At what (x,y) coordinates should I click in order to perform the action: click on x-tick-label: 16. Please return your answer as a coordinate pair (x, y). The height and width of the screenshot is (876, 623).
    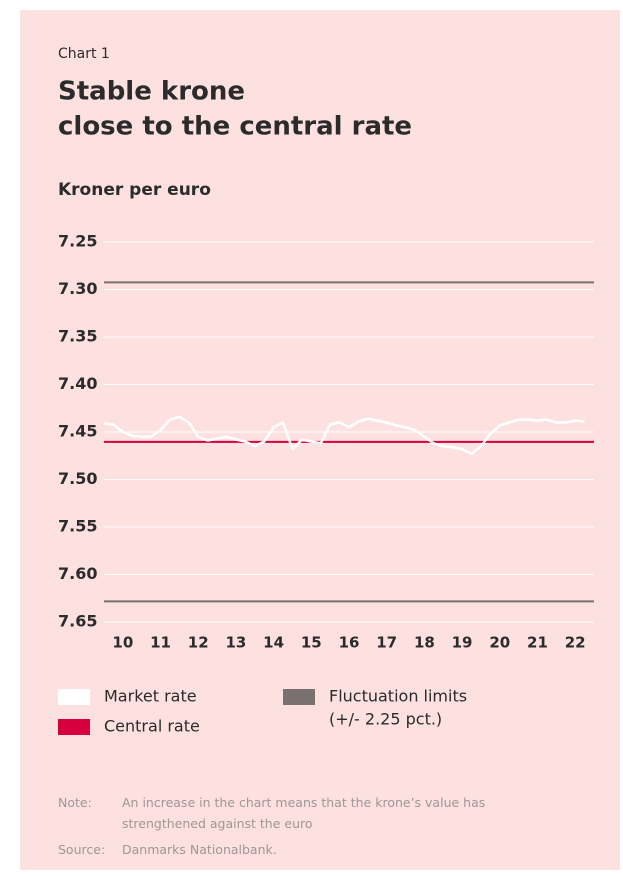
    Looking at the image, I should click on (349, 643).